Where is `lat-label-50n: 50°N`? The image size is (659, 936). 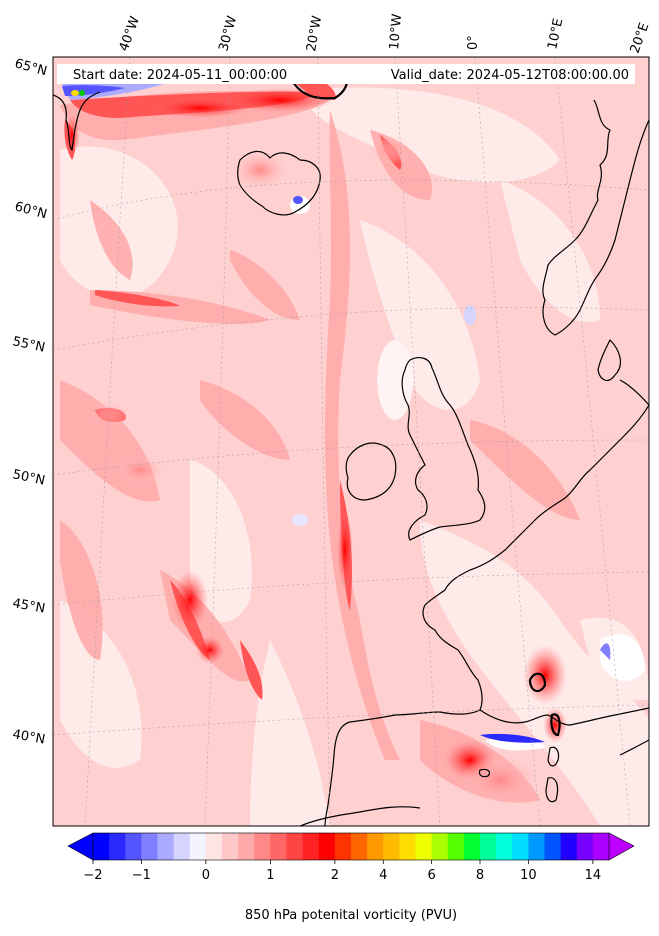 lat-label-50n: 50°N is located at coordinates (28, 477).